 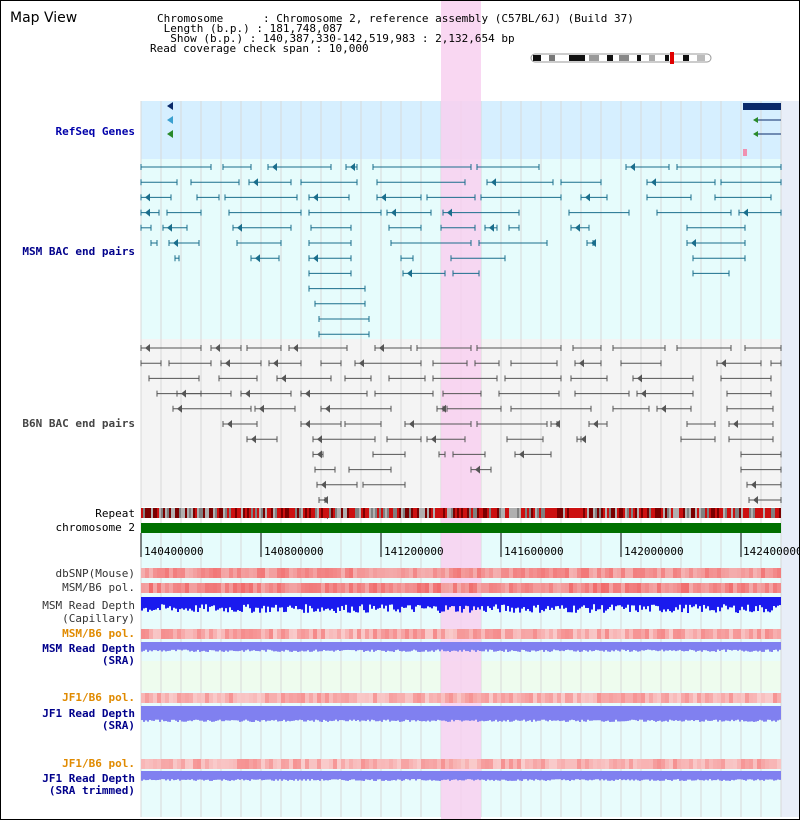 What do you see at coordinates (587, 197) in the screenshot?
I see `msm-bac-pair-marker` at bounding box center [587, 197].